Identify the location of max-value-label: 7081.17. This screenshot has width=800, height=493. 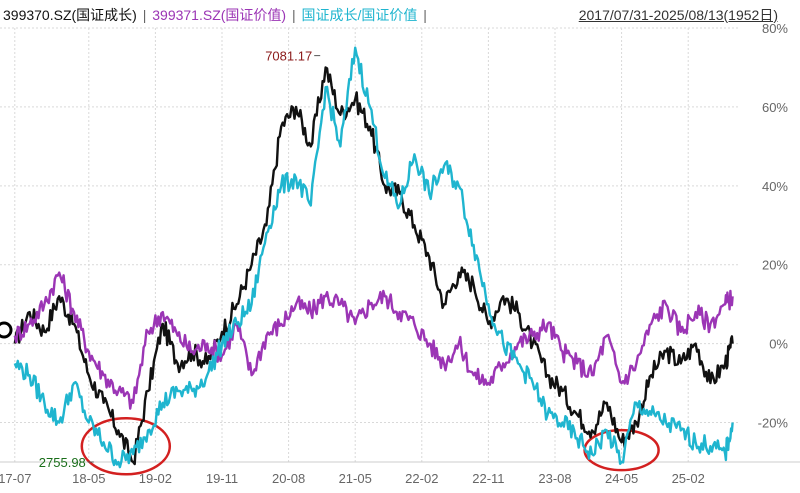
(288, 56).